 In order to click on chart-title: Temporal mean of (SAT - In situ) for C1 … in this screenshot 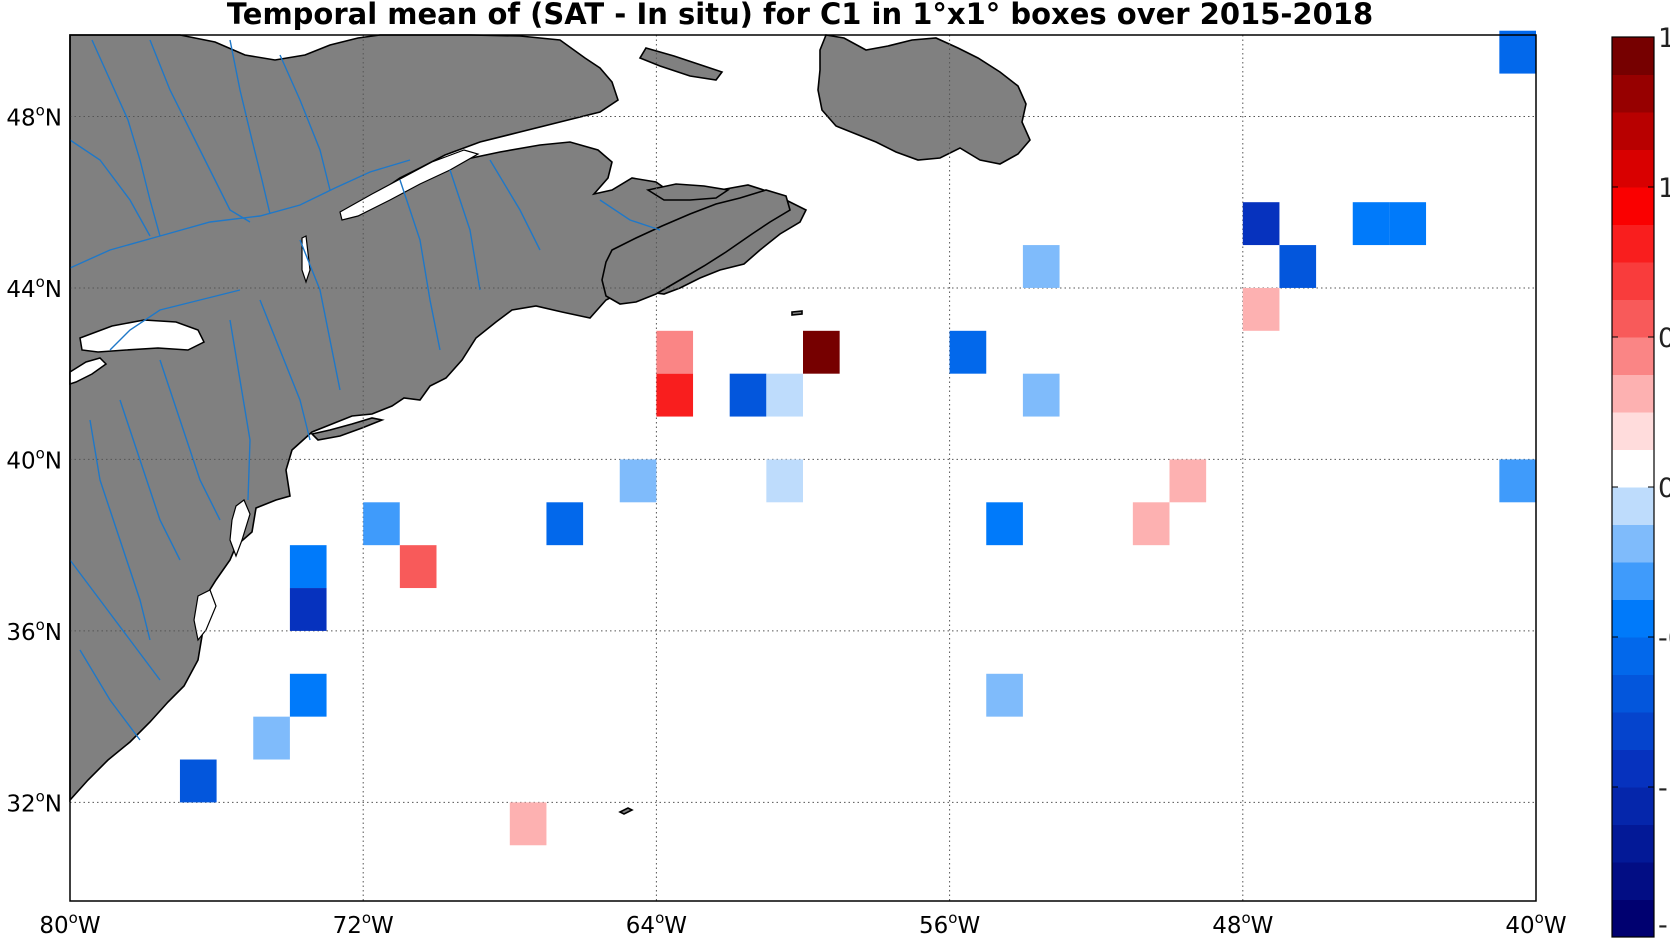, I will do `click(800, 15)`.